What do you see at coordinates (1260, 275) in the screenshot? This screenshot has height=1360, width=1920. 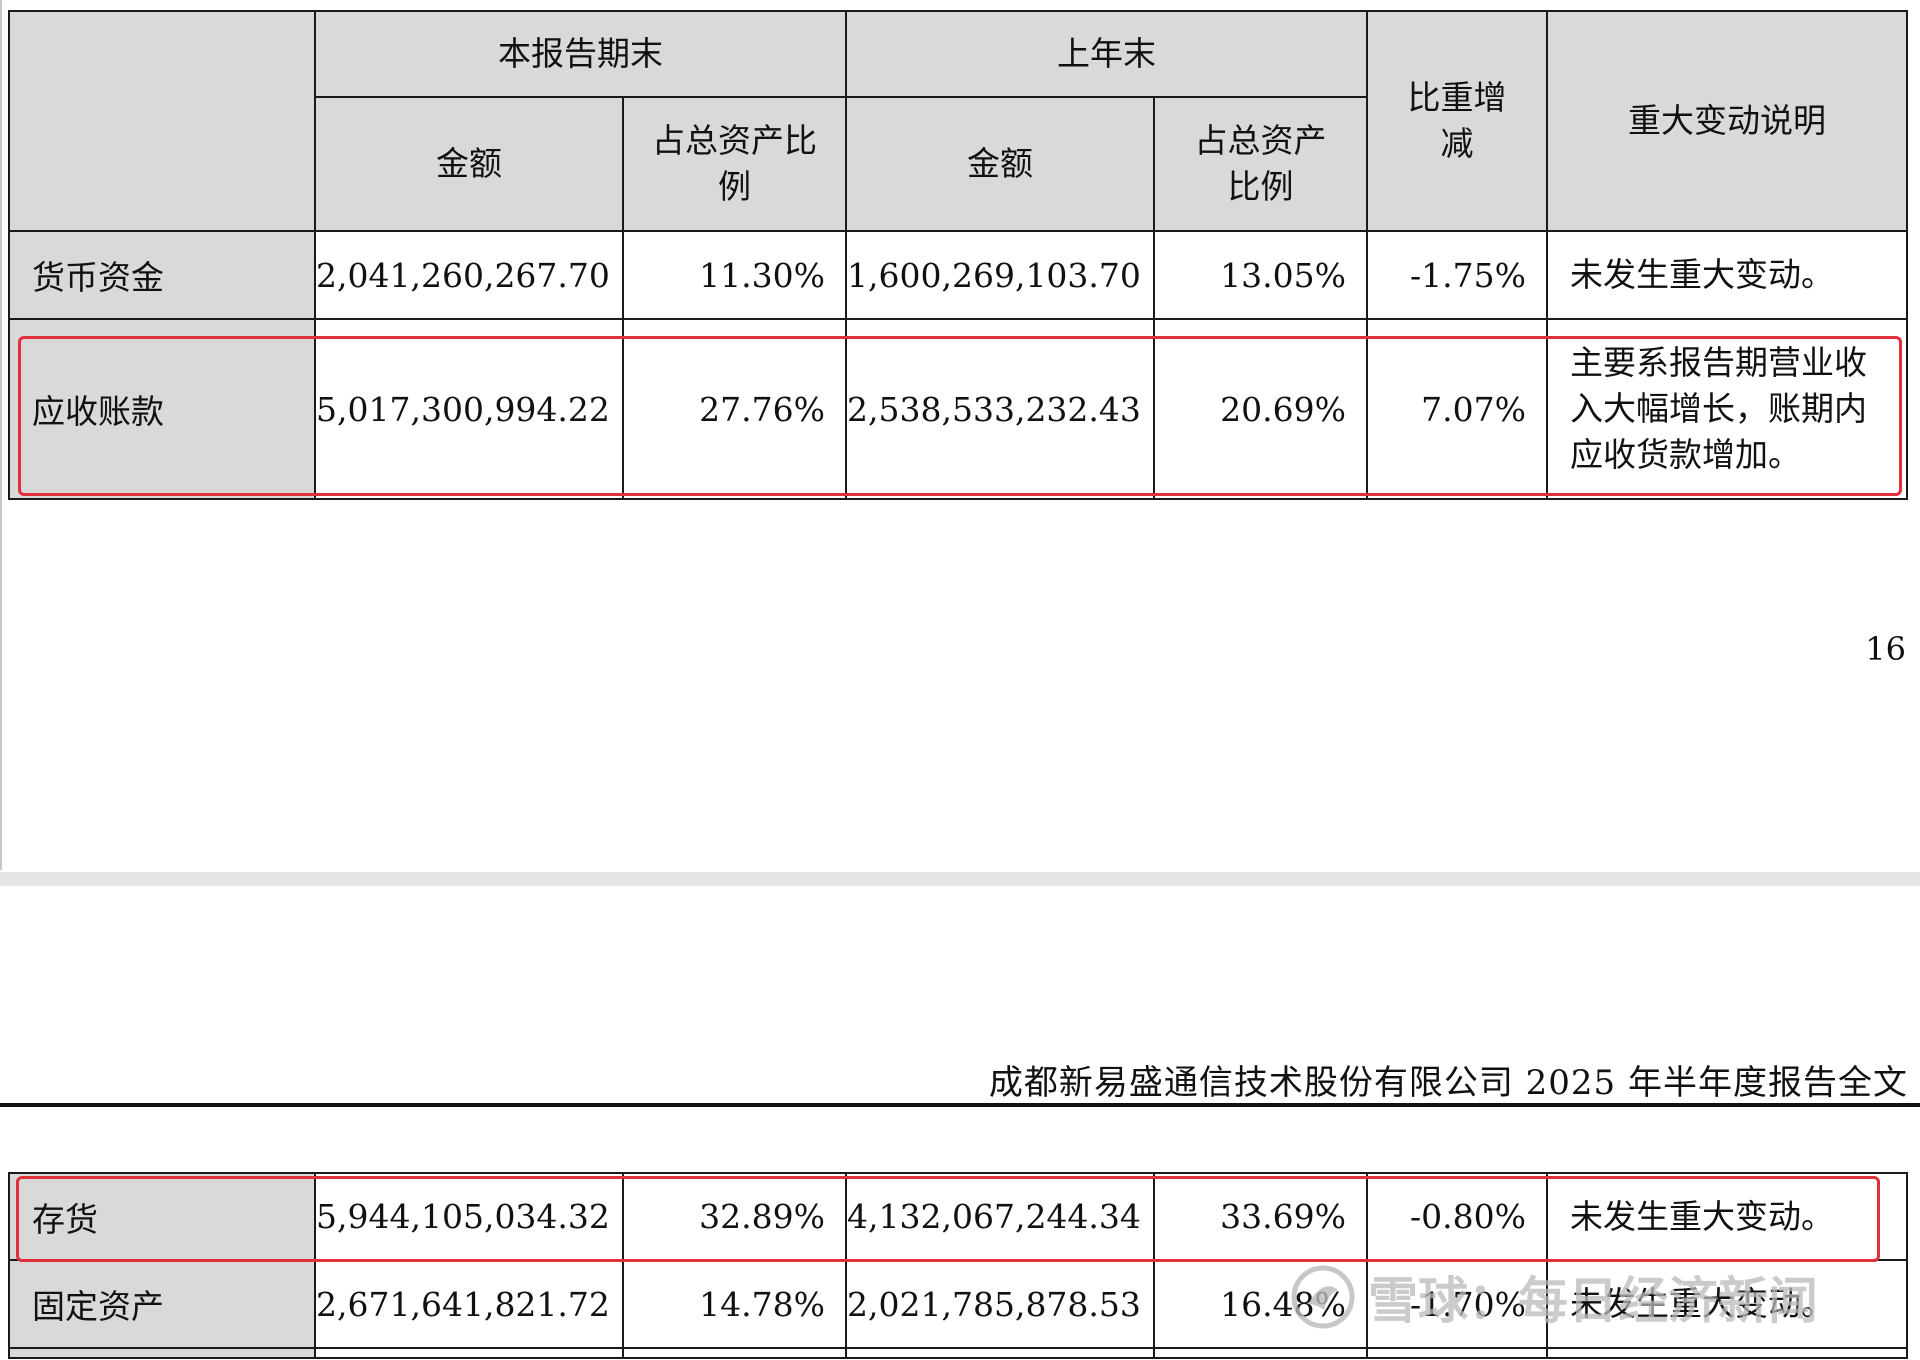 I see `ratio-prior-cell: 13.05%` at bounding box center [1260, 275].